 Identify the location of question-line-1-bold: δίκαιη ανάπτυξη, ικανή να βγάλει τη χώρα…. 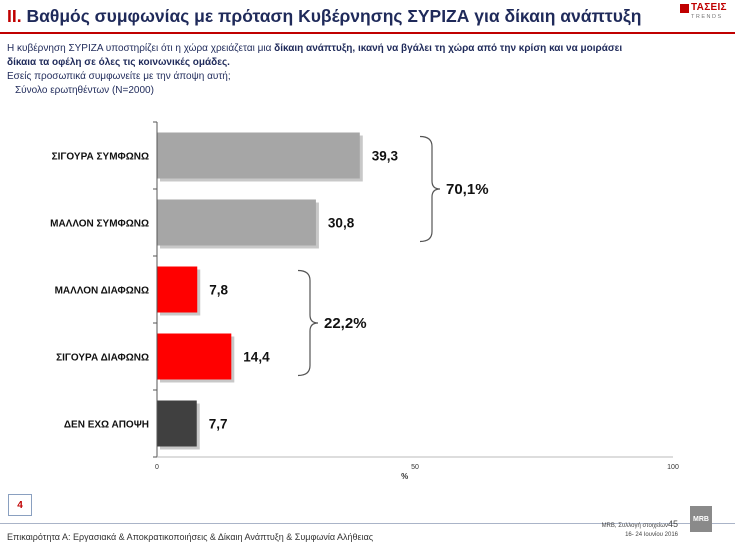
(448, 48).